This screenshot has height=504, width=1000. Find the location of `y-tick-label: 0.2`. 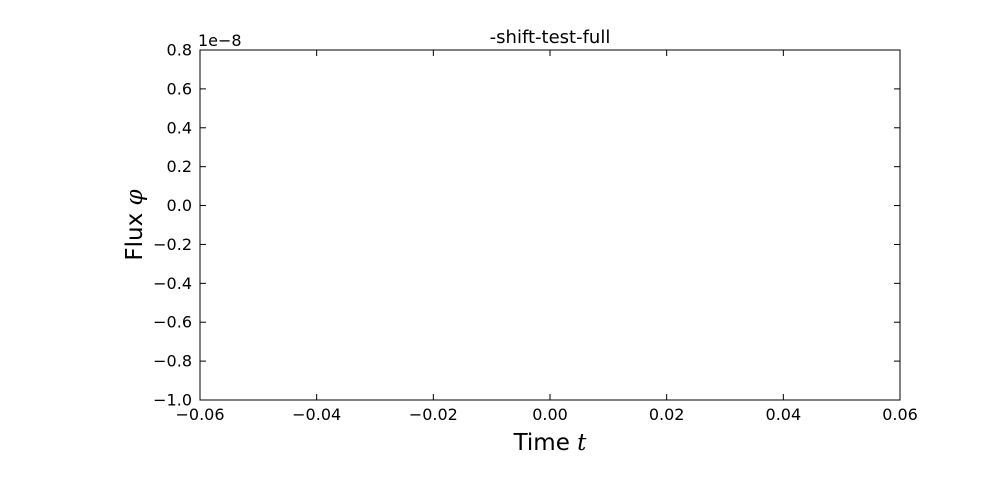

y-tick-label: 0.2 is located at coordinates (179, 166).